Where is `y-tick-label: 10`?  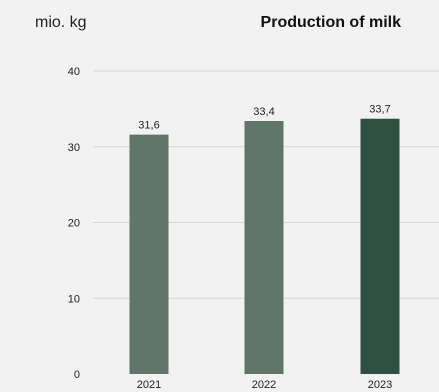 y-tick-label: 10 is located at coordinates (74, 299).